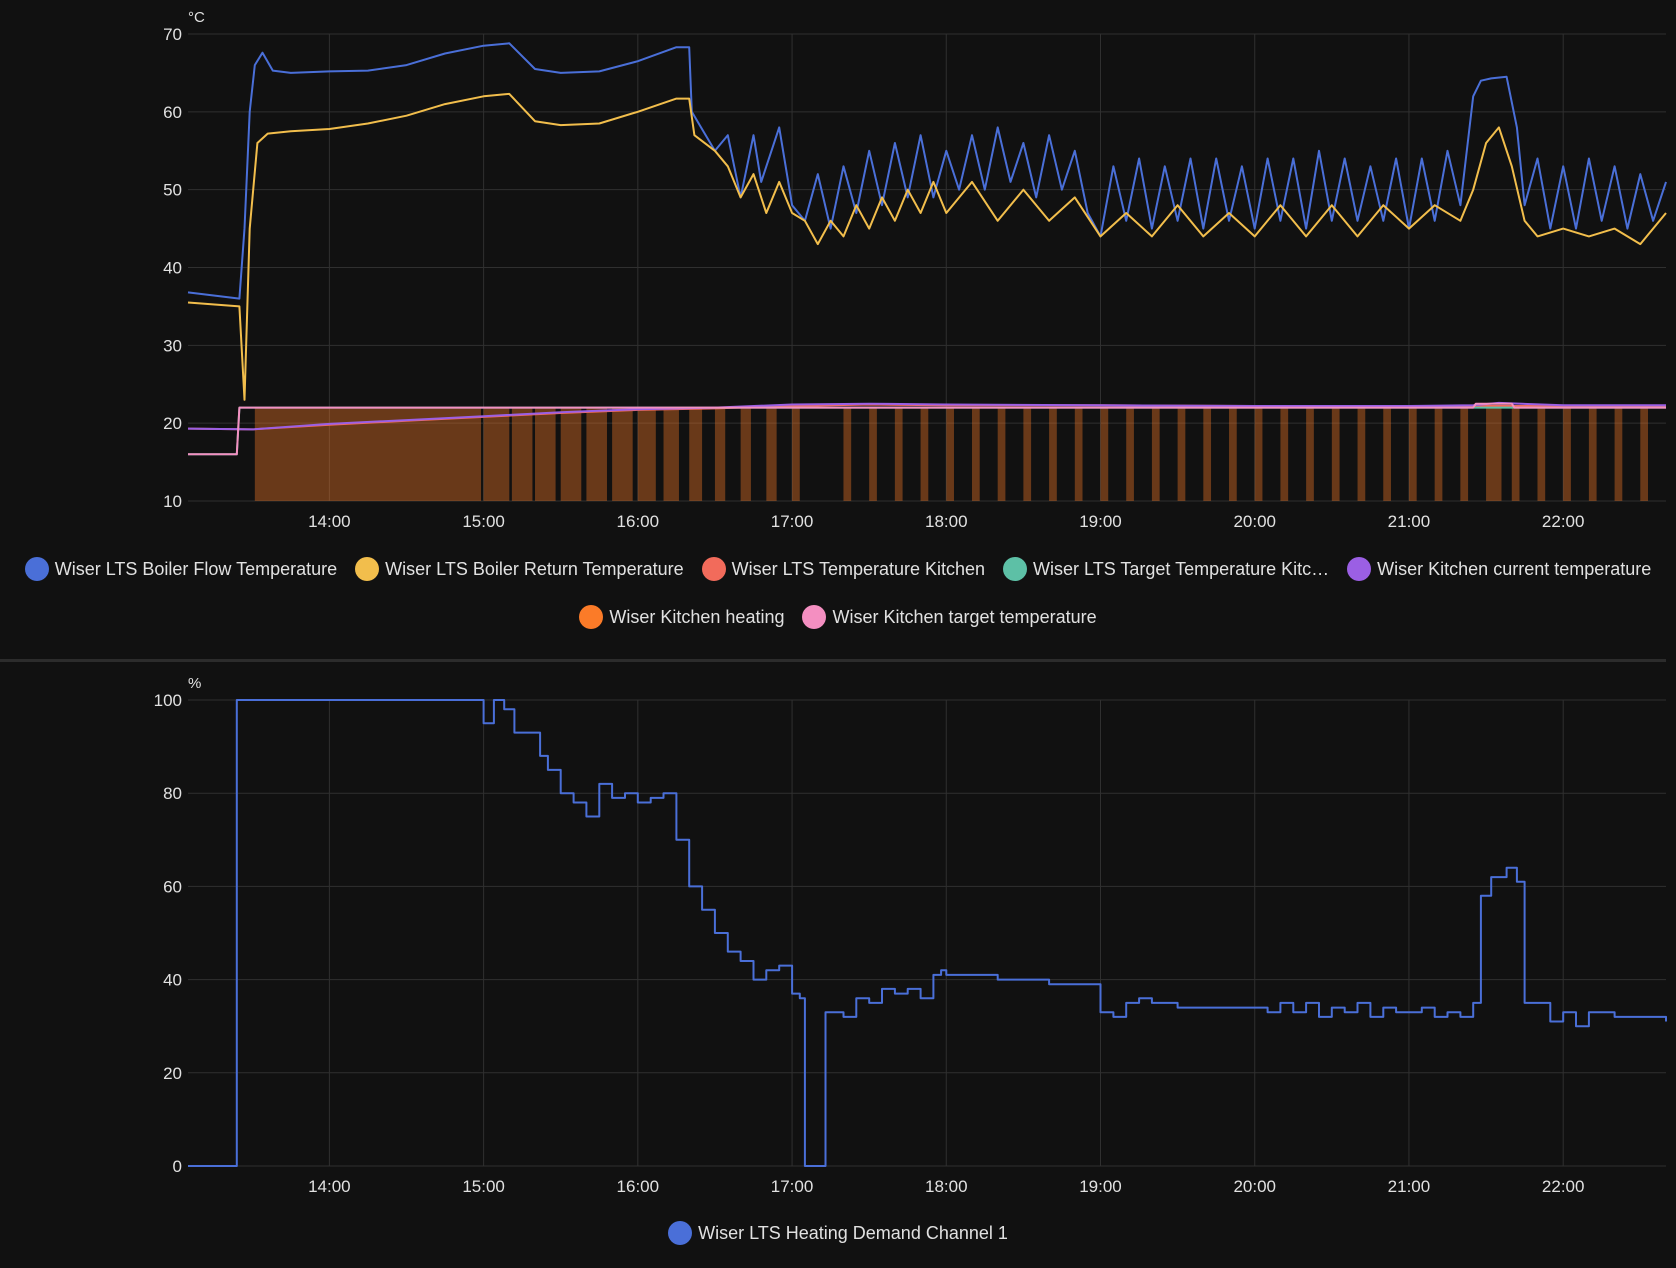  What do you see at coordinates (697, 616) in the screenshot?
I see `legend-label: Wiser Kitchen heating` at bounding box center [697, 616].